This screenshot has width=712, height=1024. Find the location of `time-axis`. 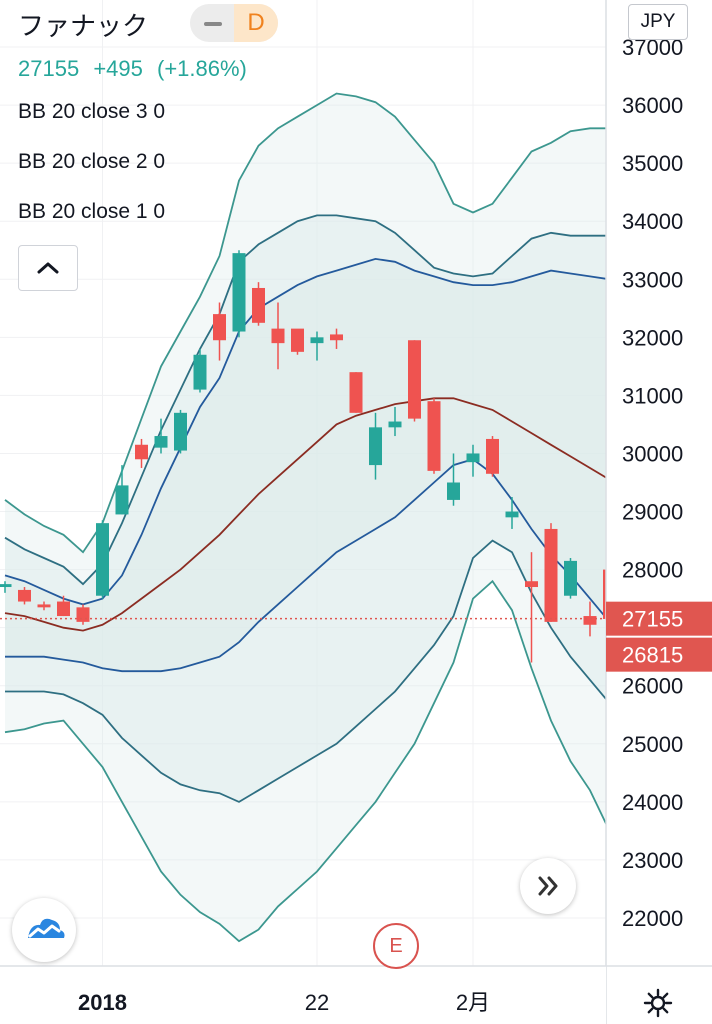

time-axis is located at coordinates (303, 995).